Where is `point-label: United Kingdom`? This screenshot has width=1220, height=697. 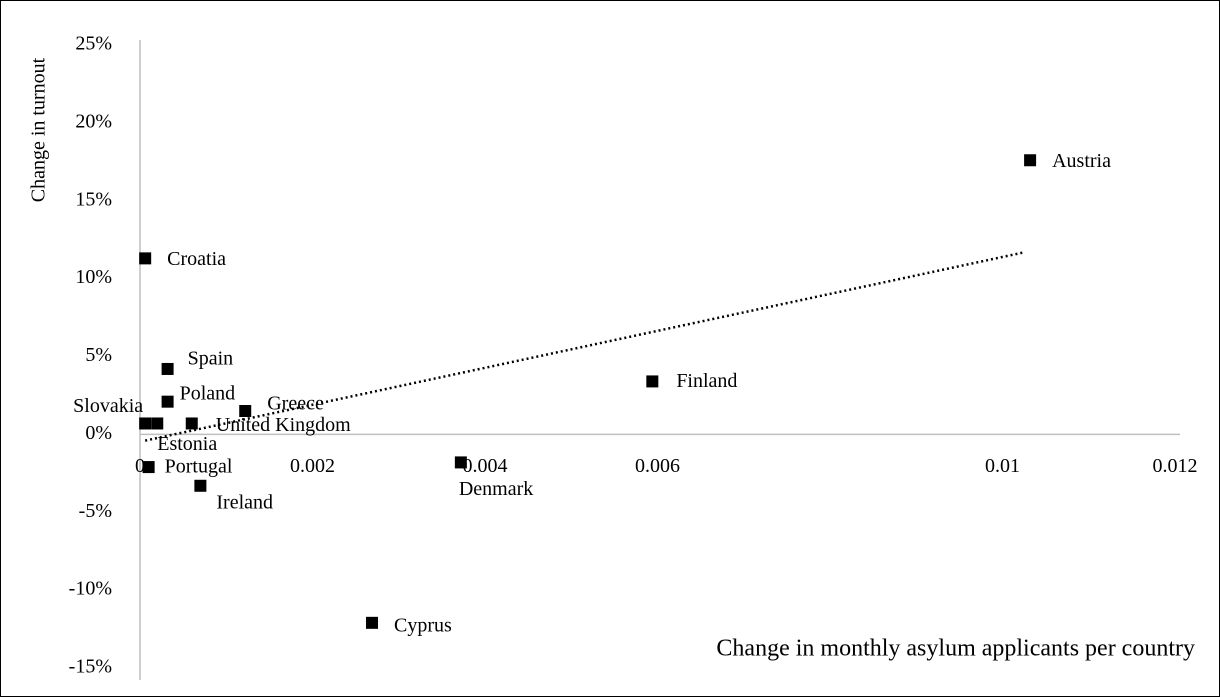
point-label: United Kingdom is located at coordinates (283, 425).